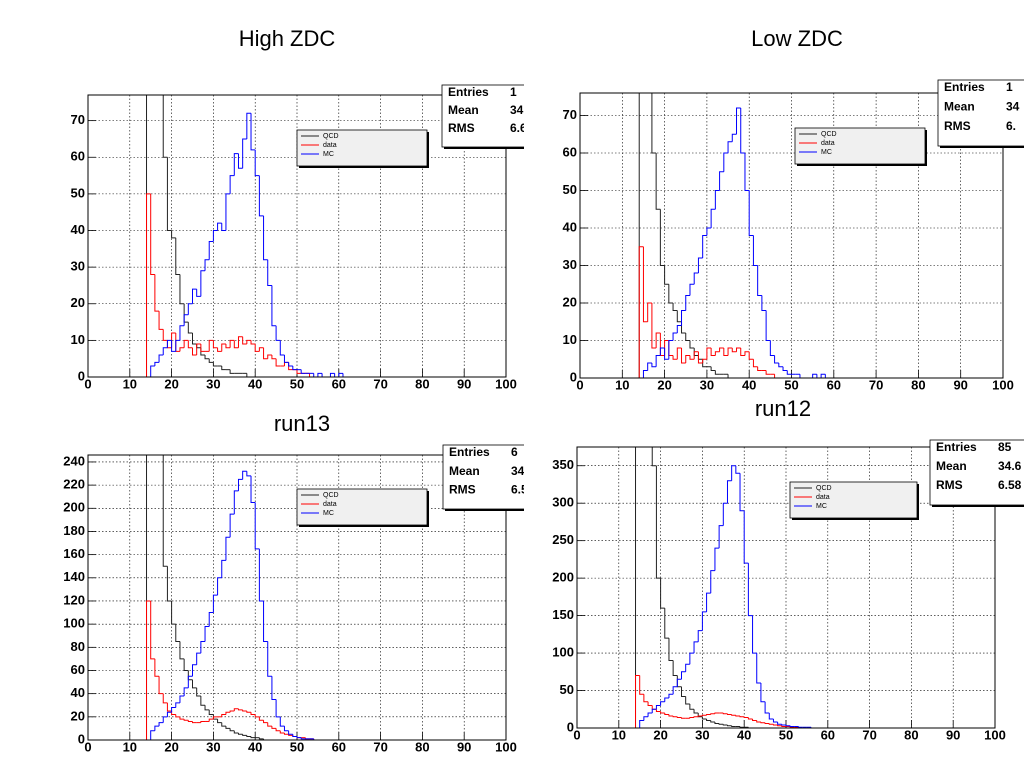 This screenshot has height=768, width=1024. I want to click on chart-title: run12, so click(783, 408).